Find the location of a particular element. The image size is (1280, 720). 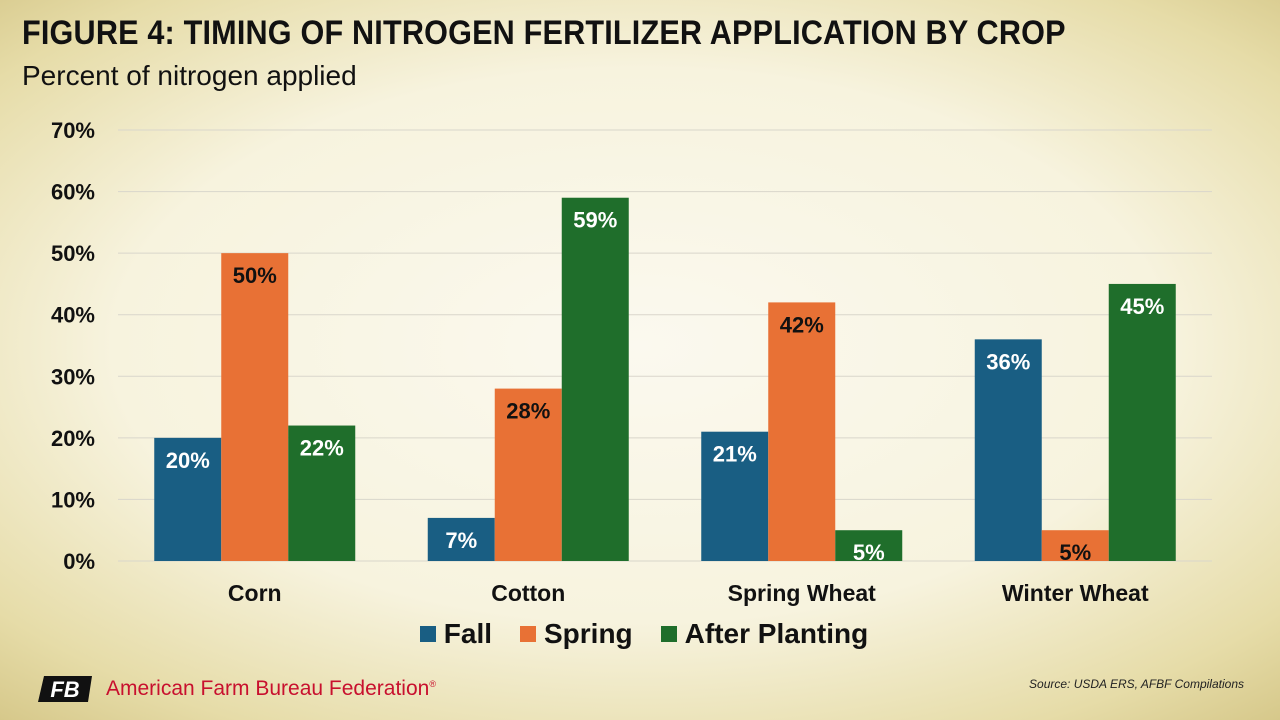

legend-label-spring: Spring is located at coordinates (588, 633).